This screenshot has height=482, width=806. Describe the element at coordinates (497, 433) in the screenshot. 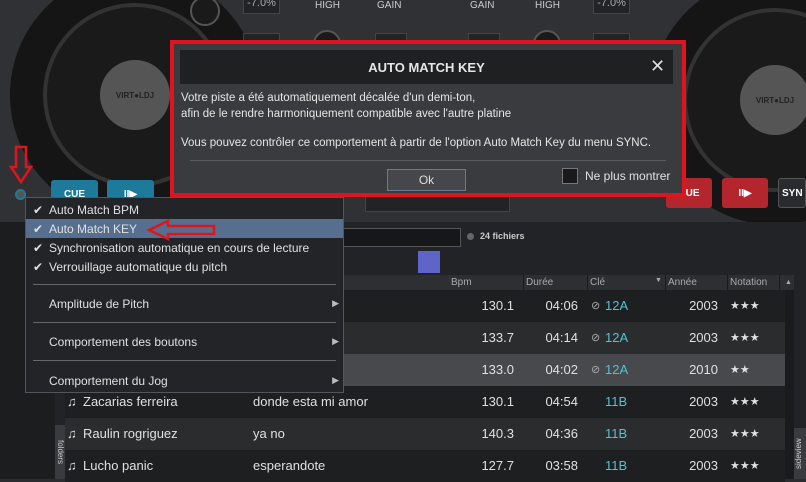

I see `track-bpm: 140.3` at that location.